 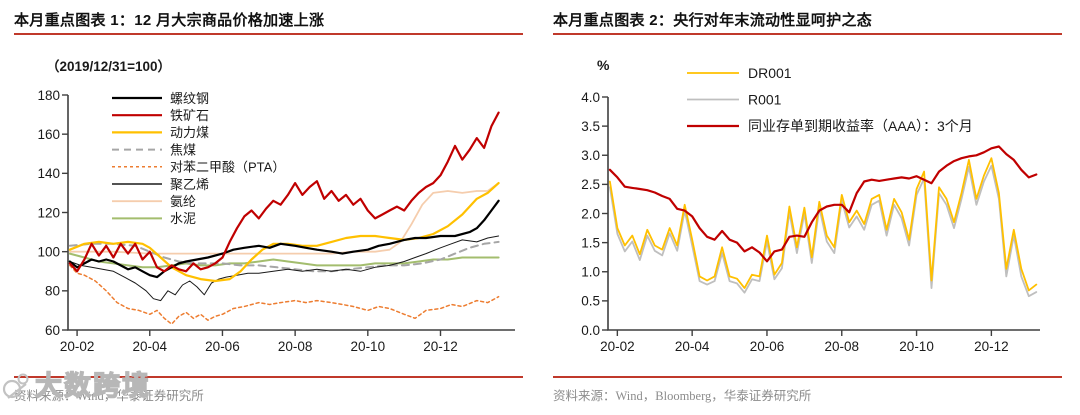 What do you see at coordinates (739, 73) in the screenshot?
I see `legend-item: DR001` at bounding box center [739, 73].